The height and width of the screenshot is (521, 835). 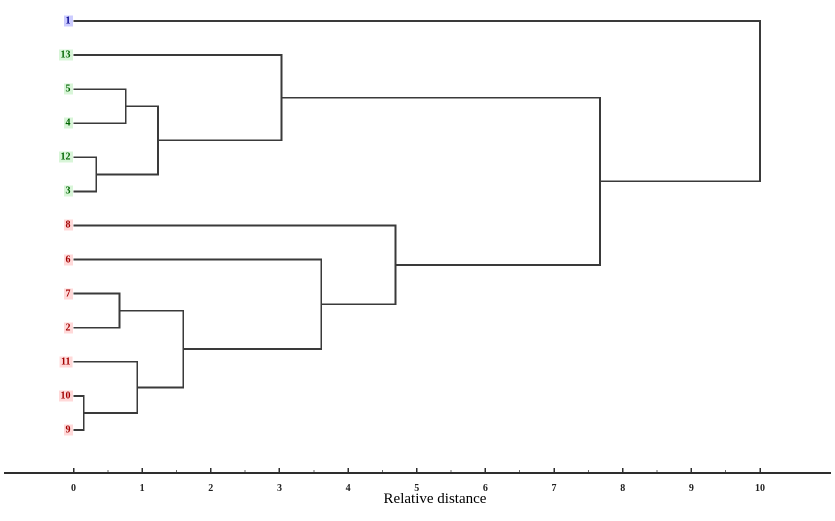 I want to click on x-tick-label: 4, so click(x=348, y=488).